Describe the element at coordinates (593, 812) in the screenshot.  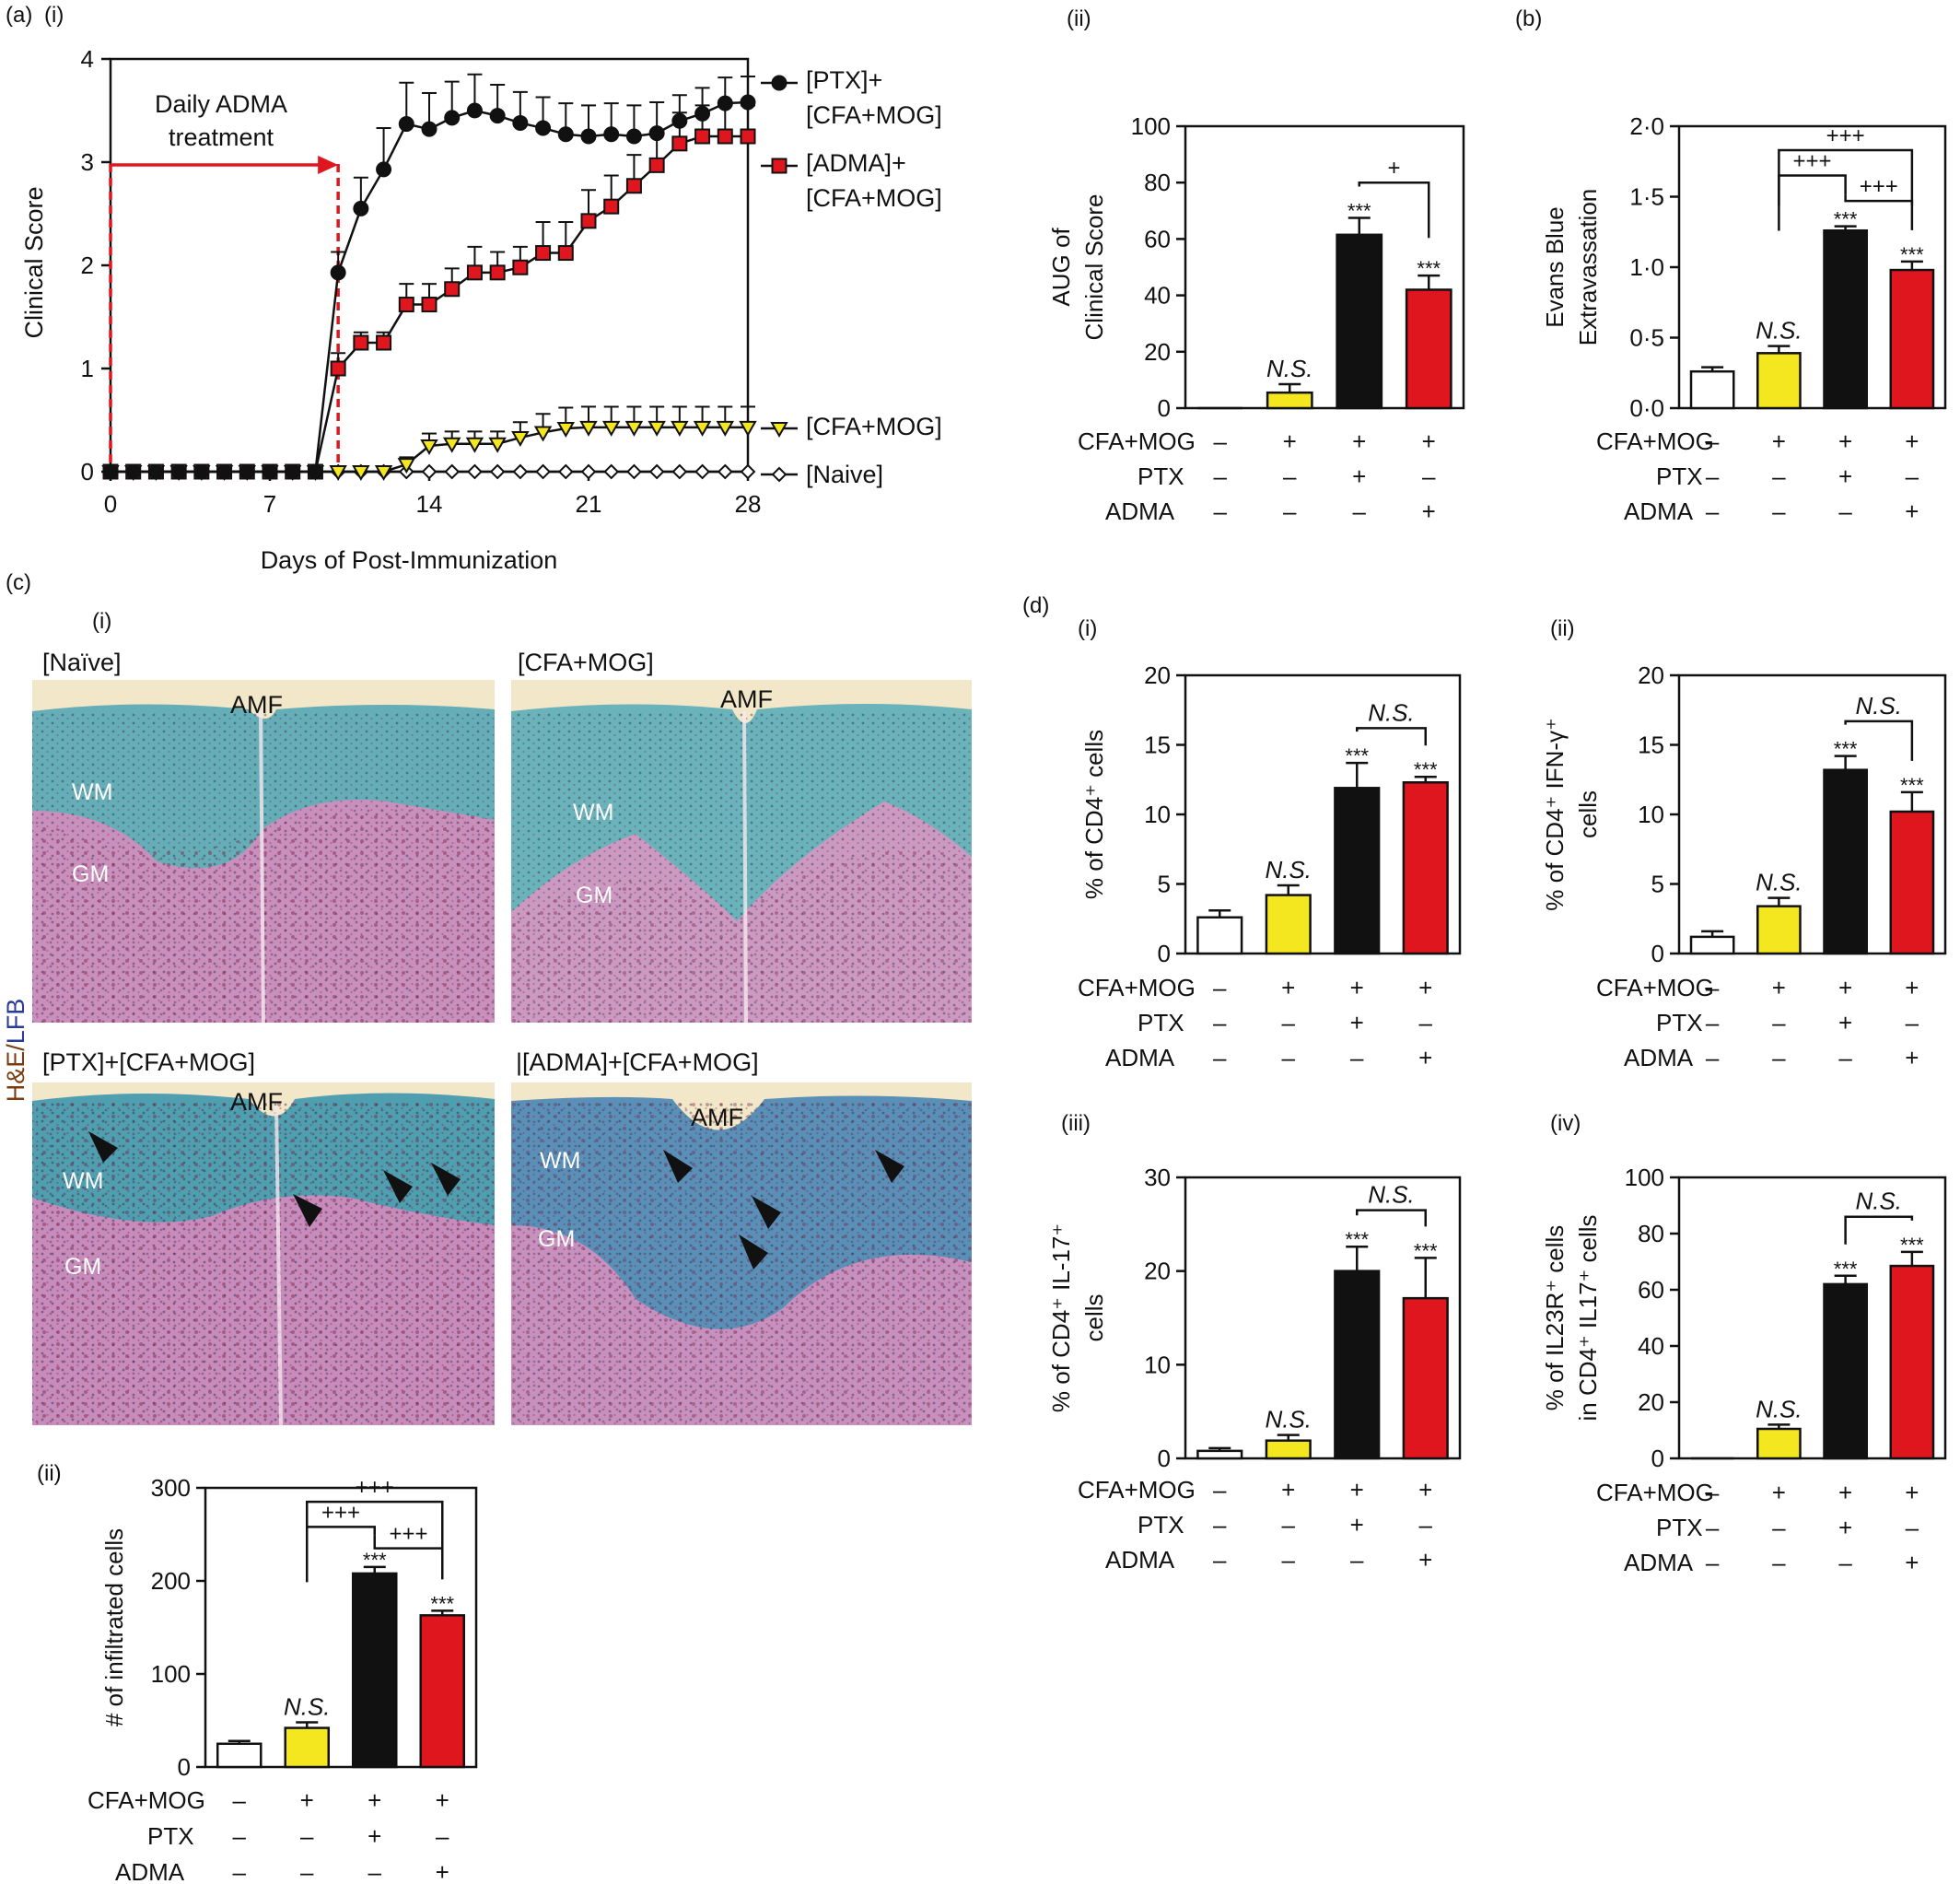
I see `micrograph-cfa-wm: WM` at that location.